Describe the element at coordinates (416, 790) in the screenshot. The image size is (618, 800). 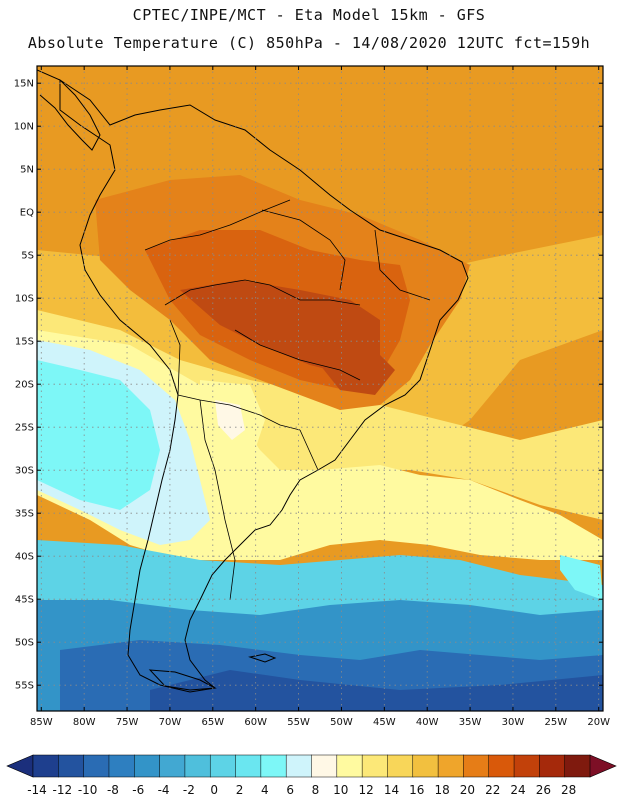
I see `colorbar-label: 16` at that location.